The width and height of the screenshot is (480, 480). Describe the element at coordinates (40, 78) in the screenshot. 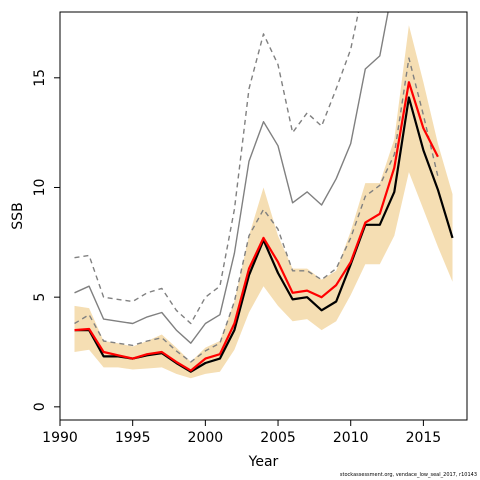

I see `y-tick-label: 15` at that location.